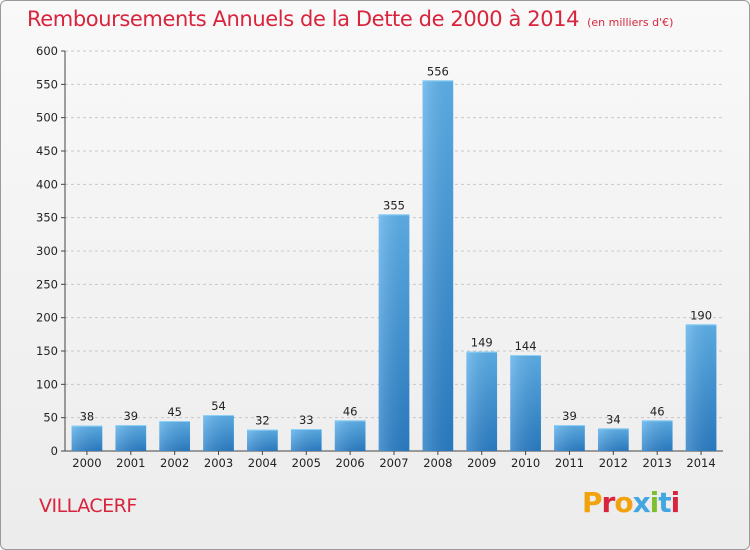 This screenshot has height=550, width=750. What do you see at coordinates (569, 463) in the screenshot?
I see `x-tick-label: 2011` at bounding box center [569, 463].